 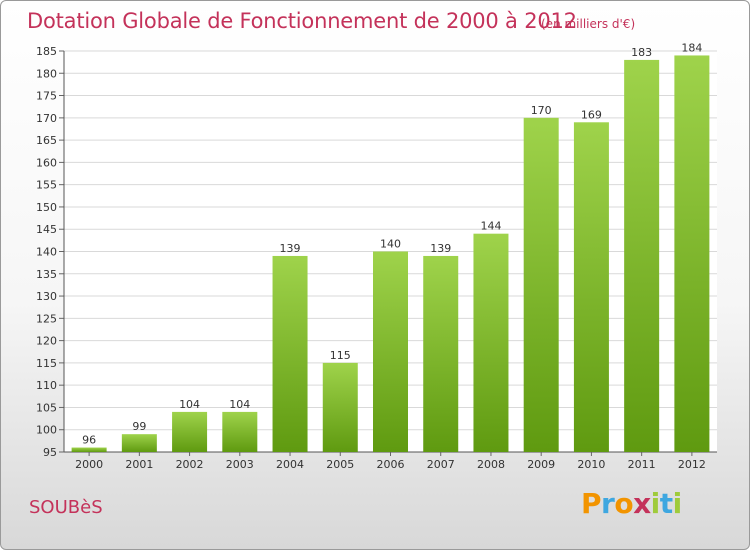 What do you see at coordinates (46, 73) in the screenshot?
I see `y-tick-label: 180` at bounding box center [46, 73].